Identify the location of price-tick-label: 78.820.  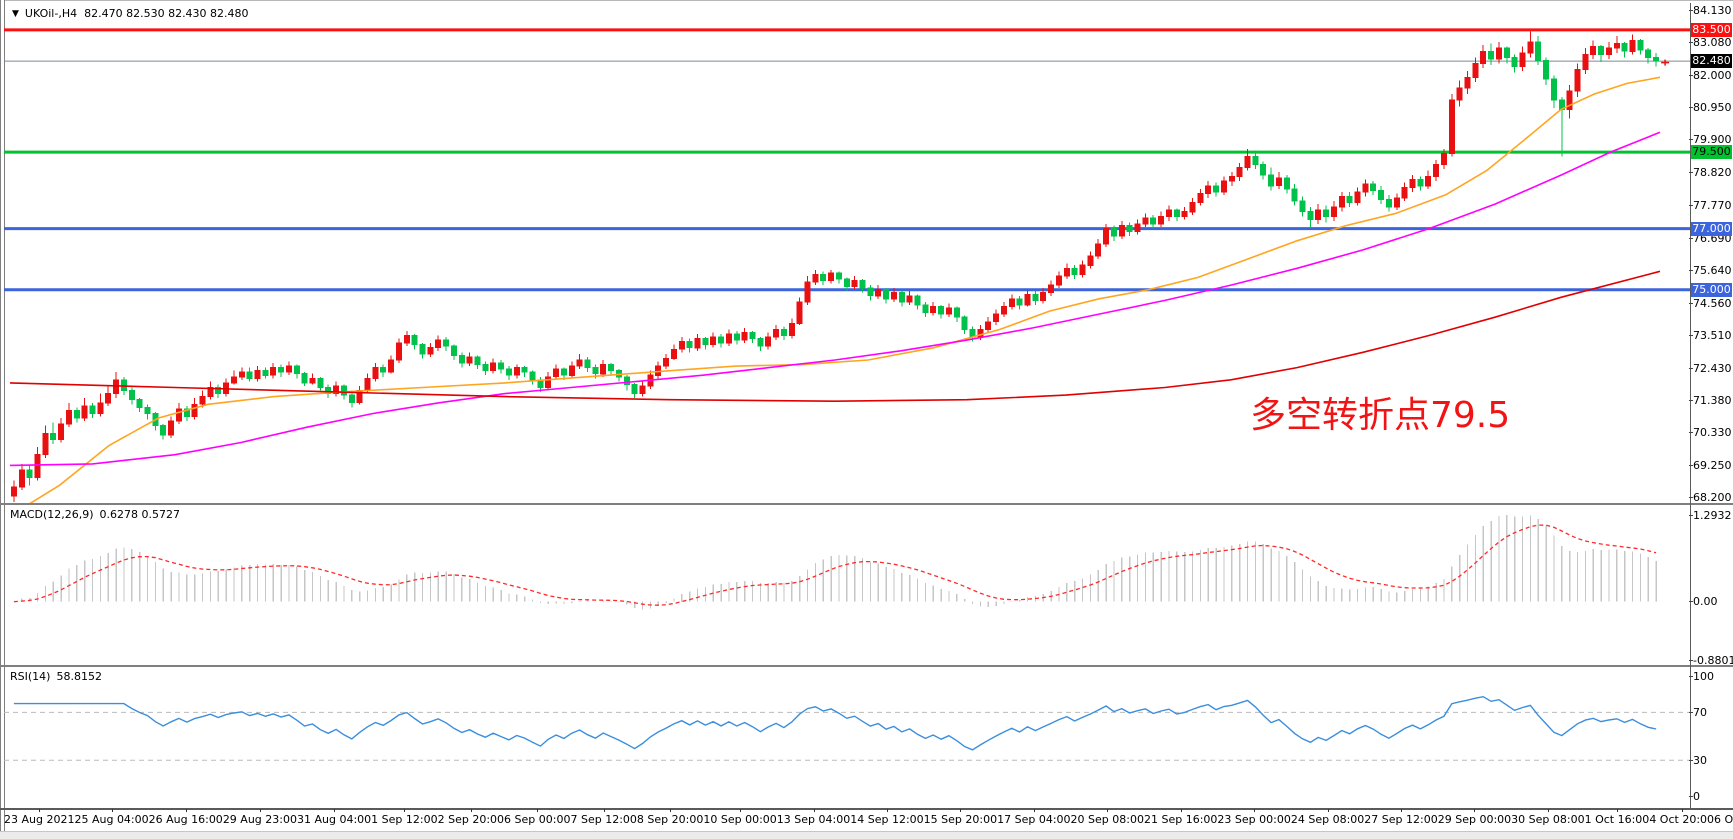
(1710, 173).